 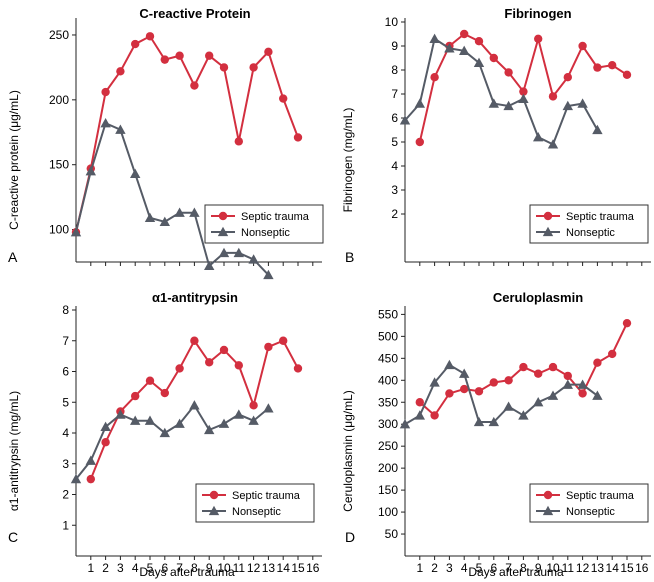 What do you see at coordinates (508, 568) in the screenshot?
I see `x-tick-label: 7` at bounding box center [508, 568].